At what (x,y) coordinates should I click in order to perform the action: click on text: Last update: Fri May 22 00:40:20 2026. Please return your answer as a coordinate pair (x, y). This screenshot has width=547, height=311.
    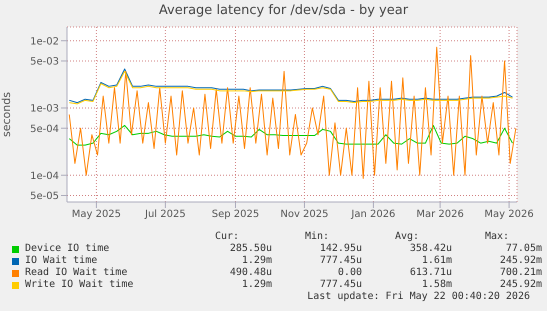
    Looking at the image, I should click on (418, 297).